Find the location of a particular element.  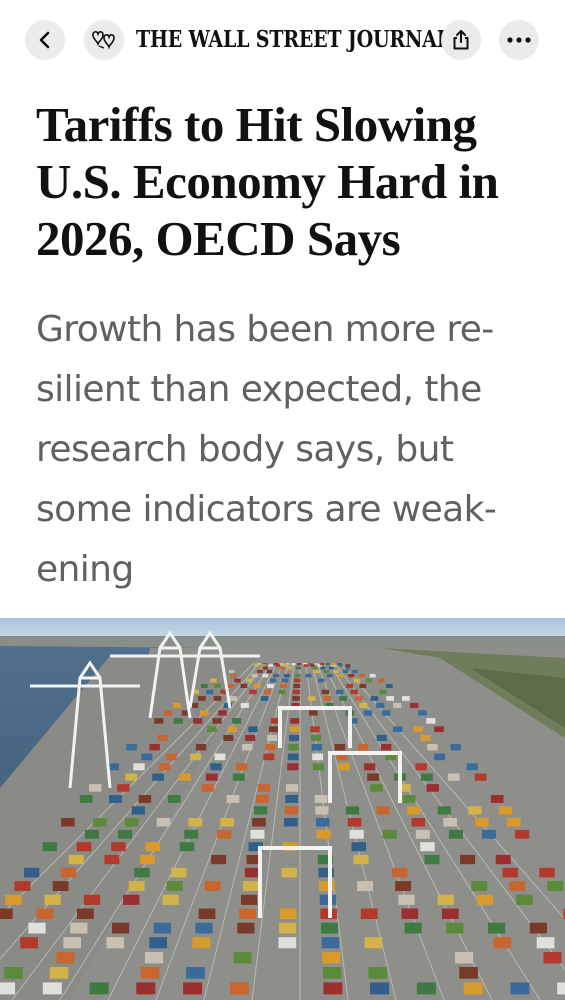

dek-line: silient than expected, the is located at coordinates (259, 389).